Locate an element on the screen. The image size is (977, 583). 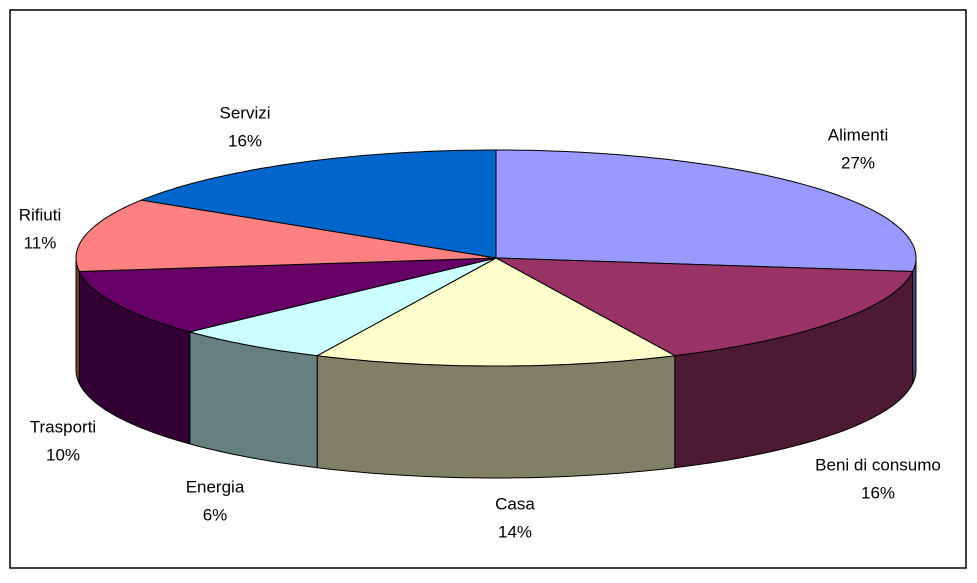
slice-label: Servizi is located at coordinates (244, 112).